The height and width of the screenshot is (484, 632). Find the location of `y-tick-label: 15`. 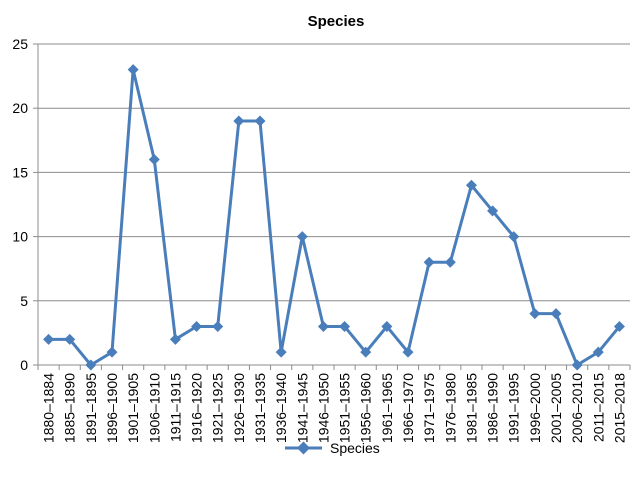

y-tick-label: 15 is located at coordinates (20, 172).